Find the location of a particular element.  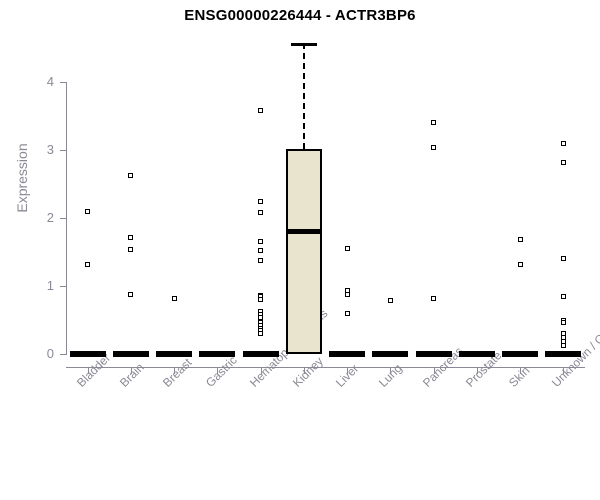

y-tick-label: 2 is located at coordinates (50, 217).